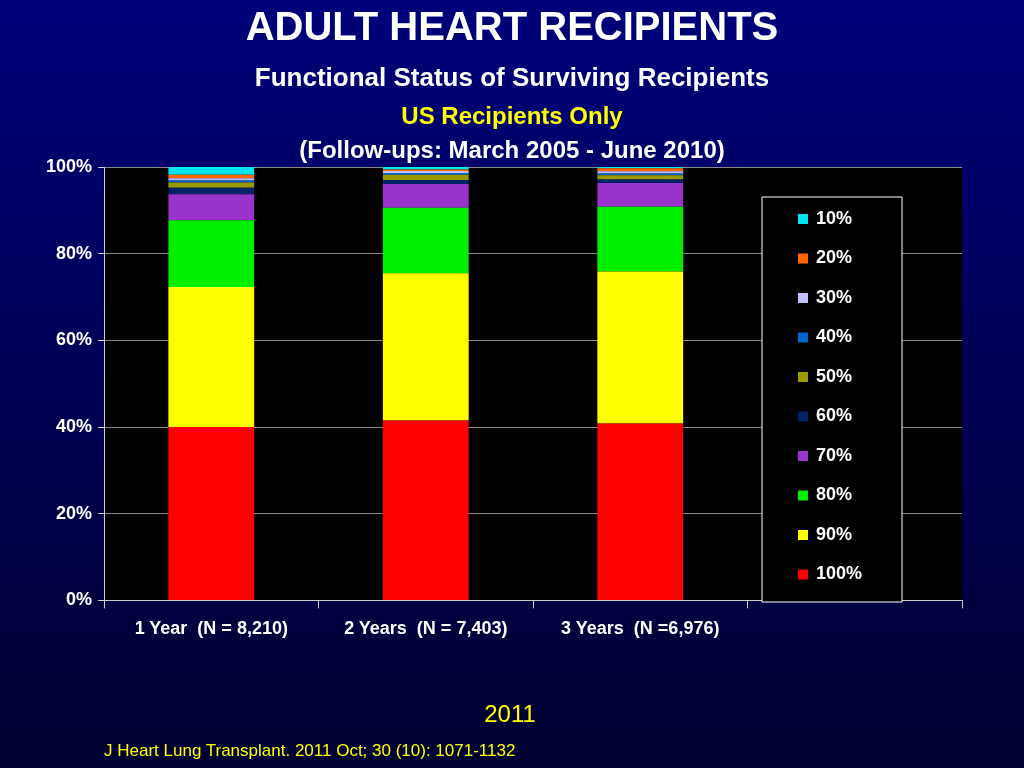 This screenshot has width=1024, height=768. Describe the element at coordinates (510, 714) in the screenshot. I see `text: 2011` at that location.